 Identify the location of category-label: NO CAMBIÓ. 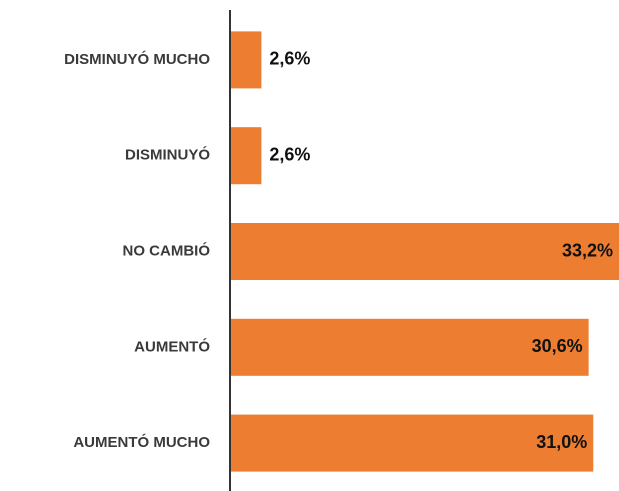
(167, 250).